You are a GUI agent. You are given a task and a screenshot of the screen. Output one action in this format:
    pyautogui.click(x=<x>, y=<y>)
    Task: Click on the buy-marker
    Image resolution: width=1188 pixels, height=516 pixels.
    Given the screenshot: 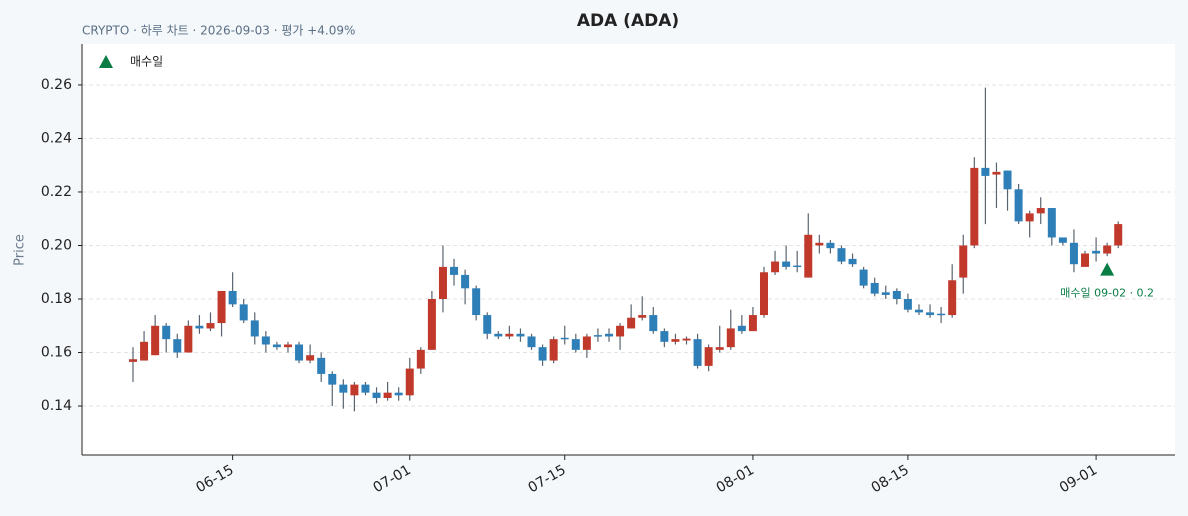 What is the action you would take?
    pyautogui.click(x=1107, y=269)
    